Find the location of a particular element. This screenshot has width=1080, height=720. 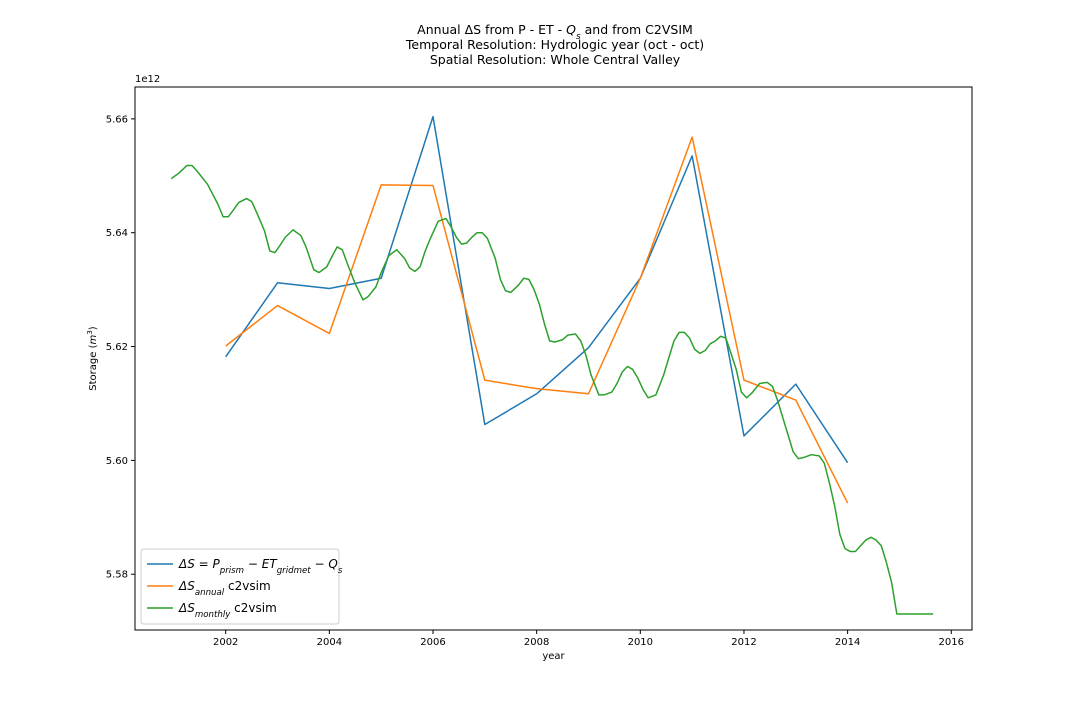

x-tick-label: 2004 is located at coordinates (329, 642).